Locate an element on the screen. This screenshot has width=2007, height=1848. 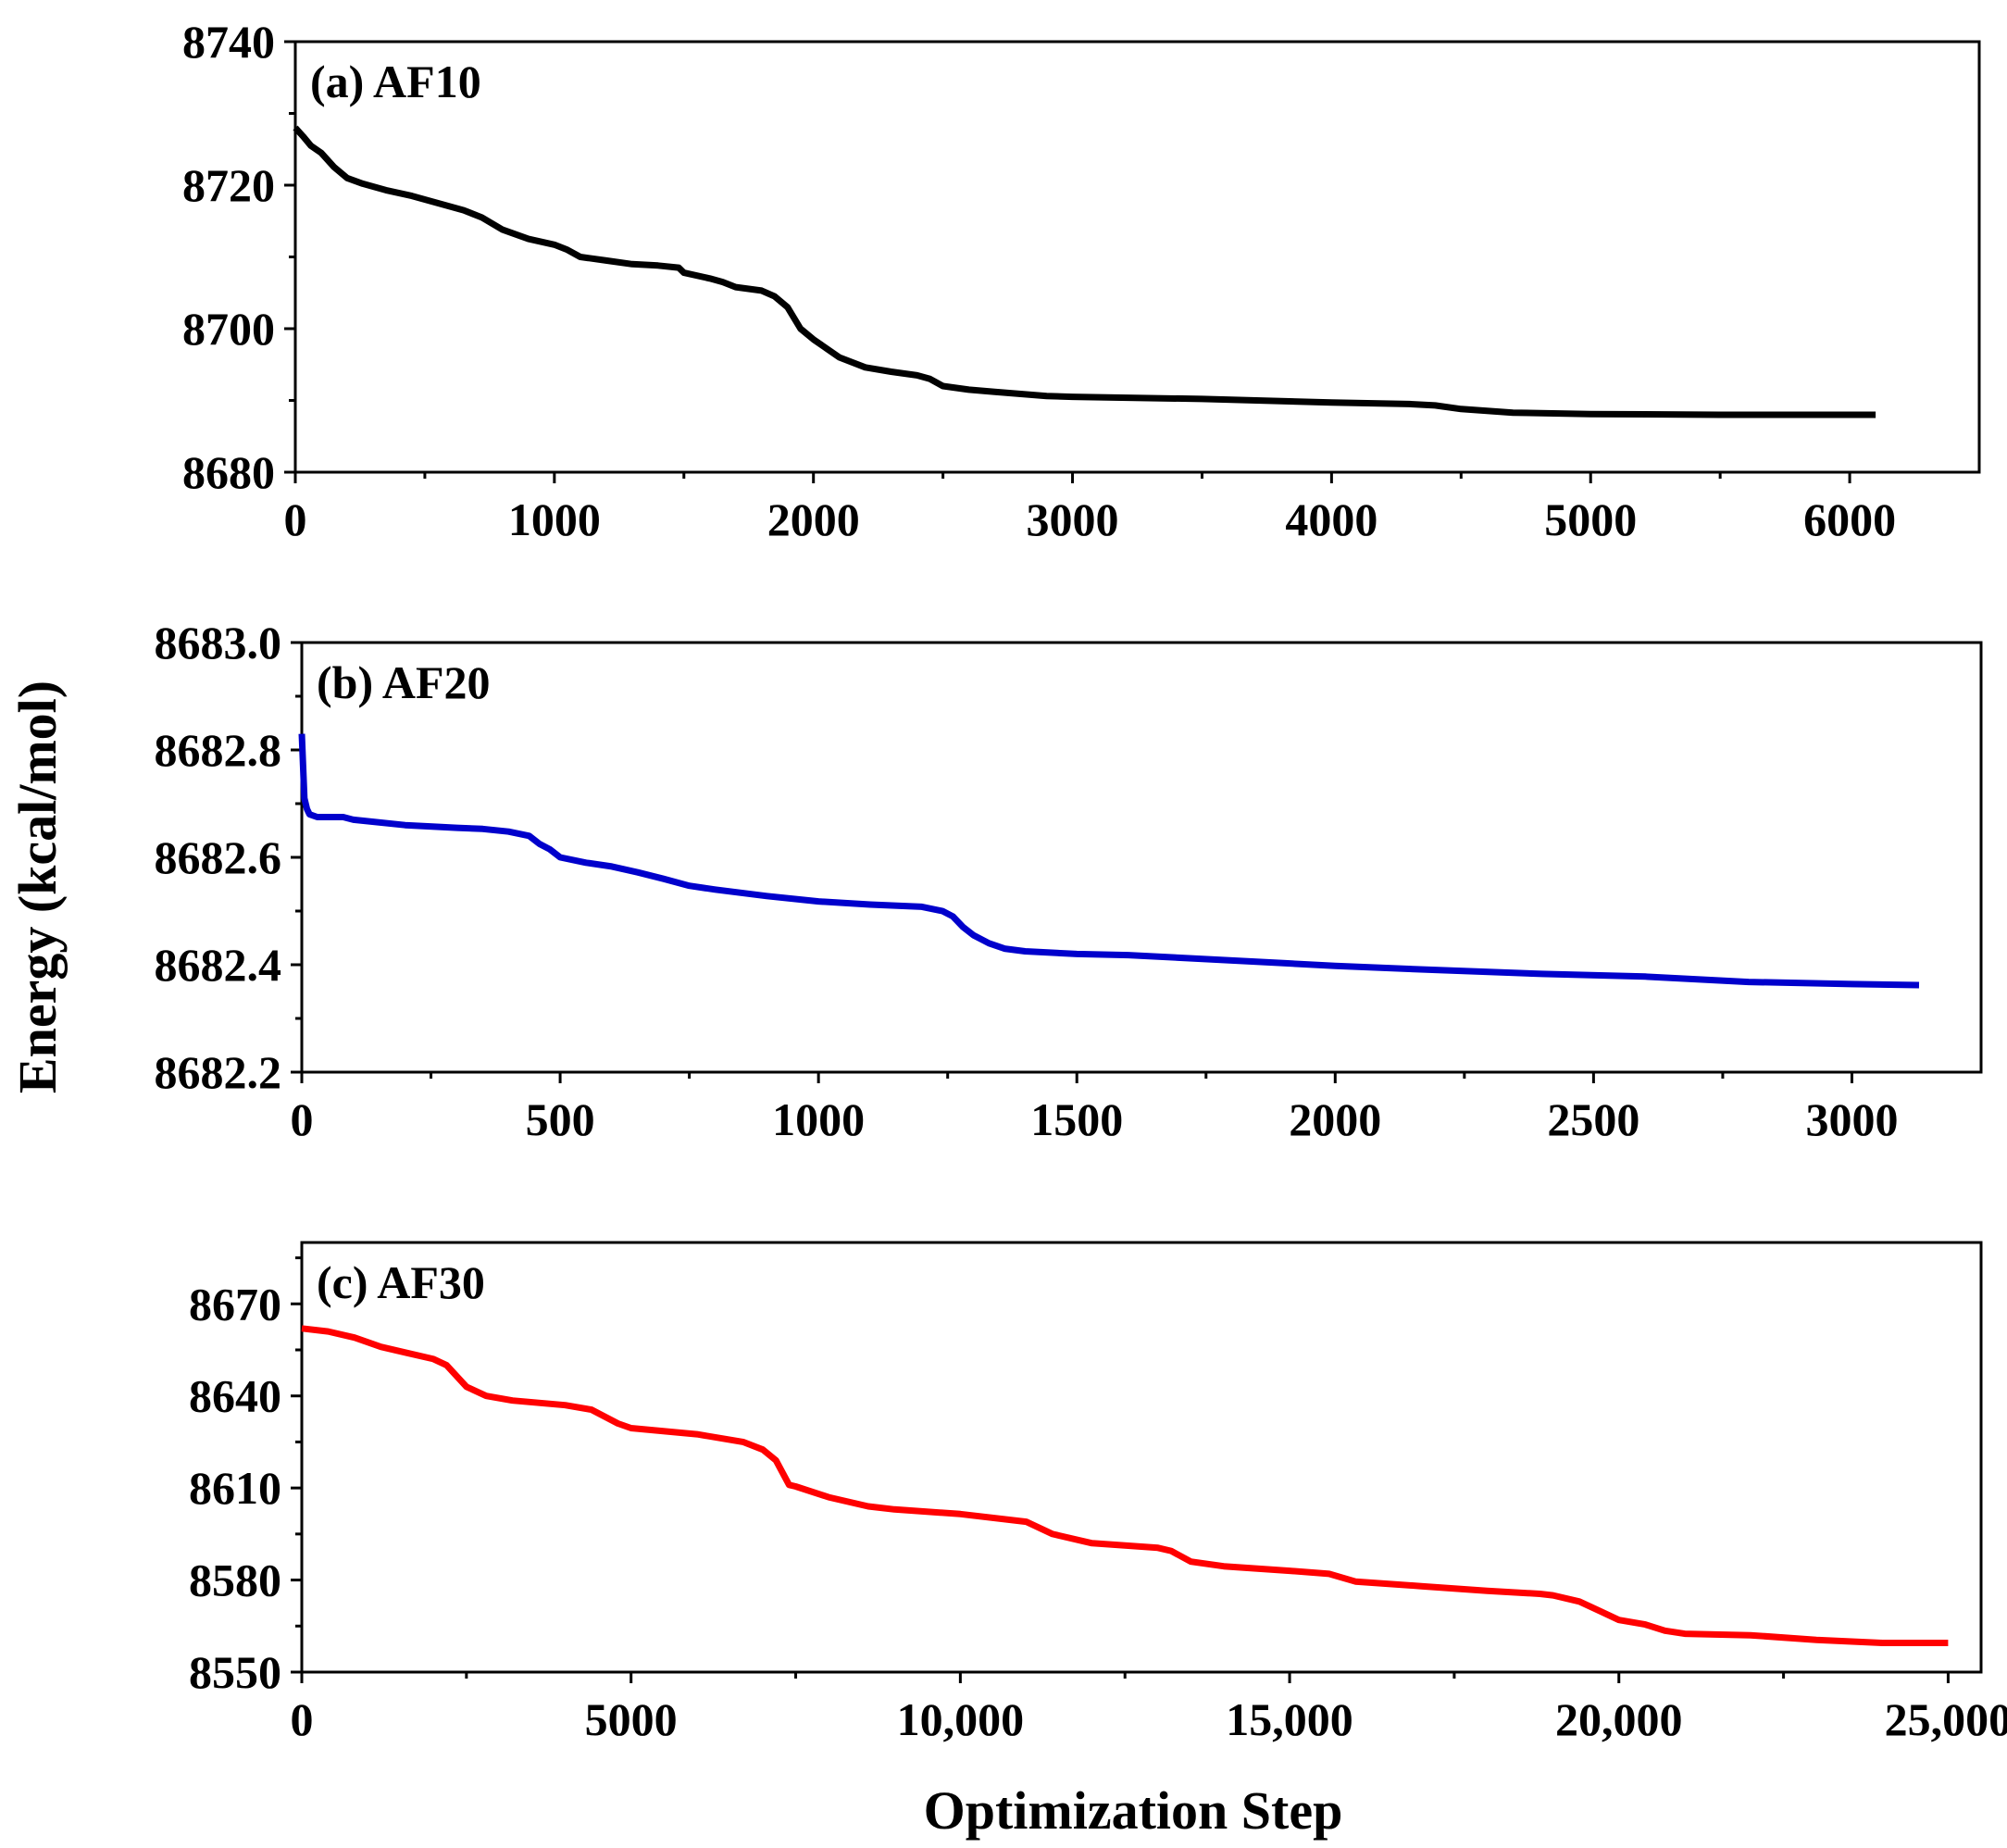
y-tick-label: 8720 is located at coordinates (228, 185).